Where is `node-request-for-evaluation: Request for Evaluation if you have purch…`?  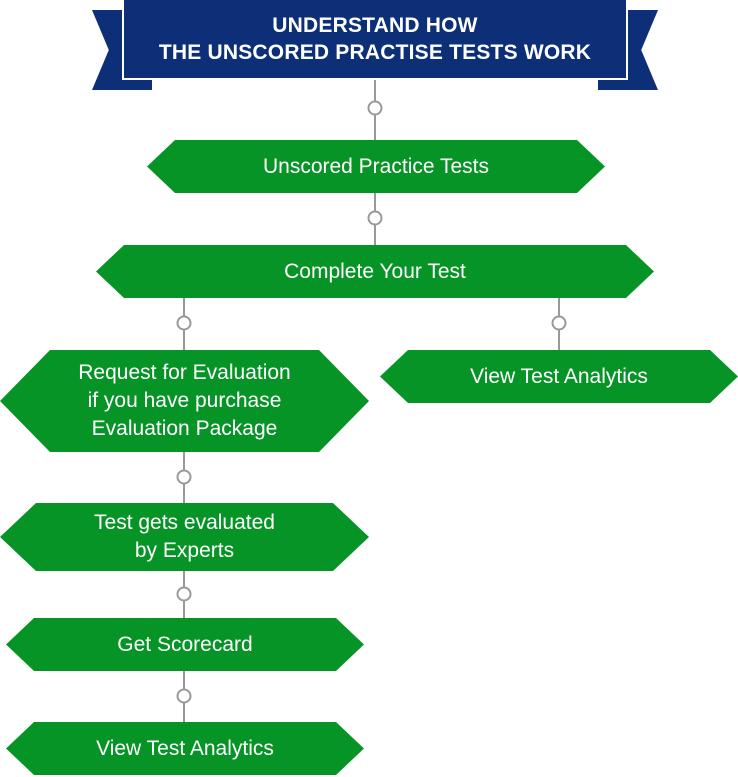
node-request-for-evaluation: Request for Evaluation if you have purch… is located at coordinates (184, 401).